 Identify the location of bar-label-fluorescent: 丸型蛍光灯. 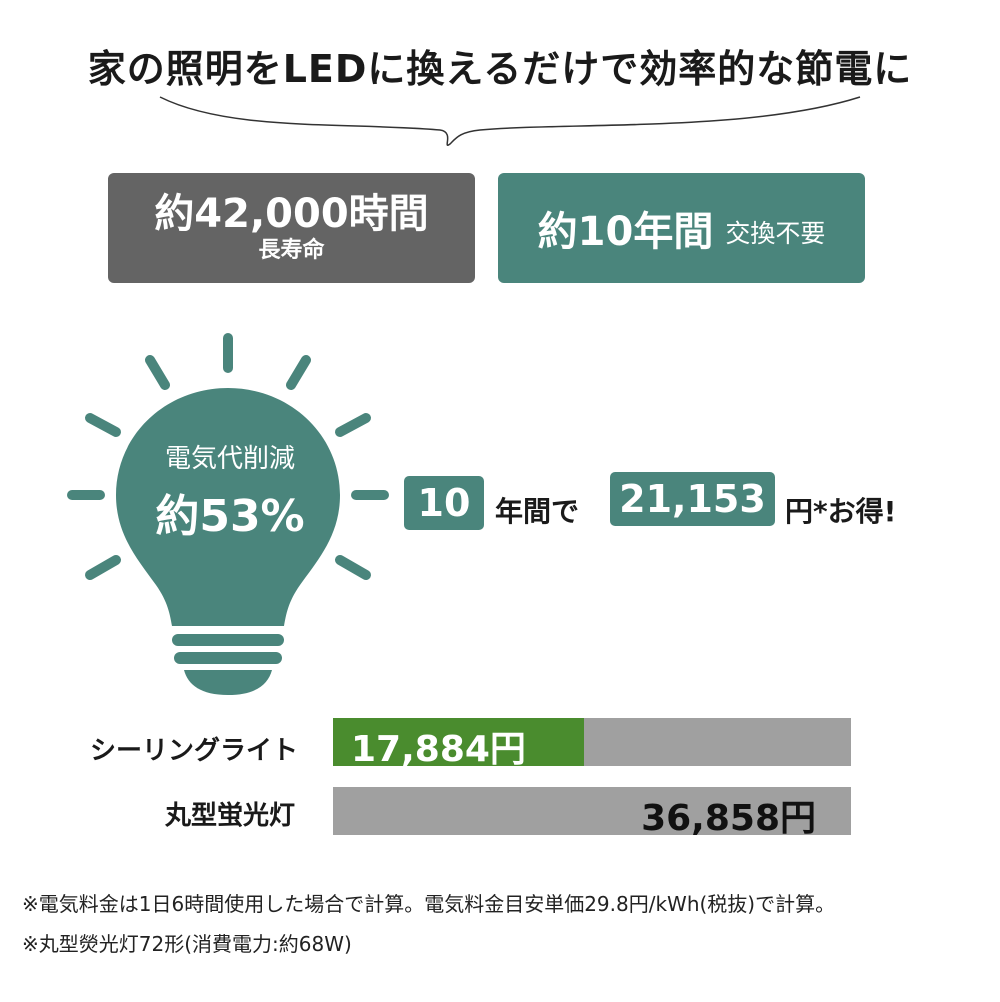
(230, 816).